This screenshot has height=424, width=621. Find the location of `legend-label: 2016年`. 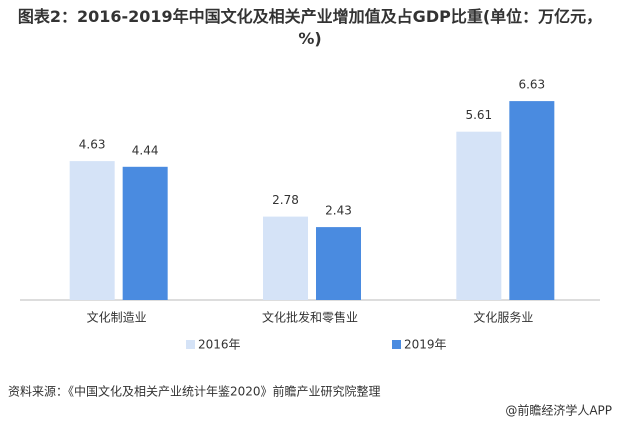

legend-label: 2016年 is located at coordinates (219, 345).